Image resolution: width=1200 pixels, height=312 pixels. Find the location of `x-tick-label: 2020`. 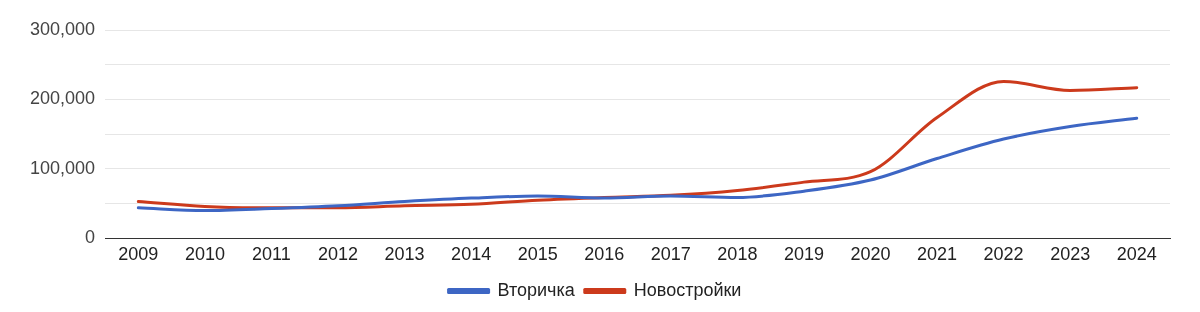

x-tick-label: 2020 is located at coordinates (870, 254).